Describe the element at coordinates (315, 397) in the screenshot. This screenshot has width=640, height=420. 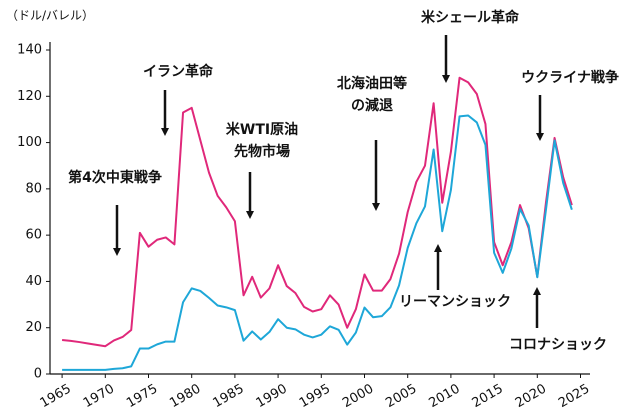
I see `x-tick-label: 1995` at that location.